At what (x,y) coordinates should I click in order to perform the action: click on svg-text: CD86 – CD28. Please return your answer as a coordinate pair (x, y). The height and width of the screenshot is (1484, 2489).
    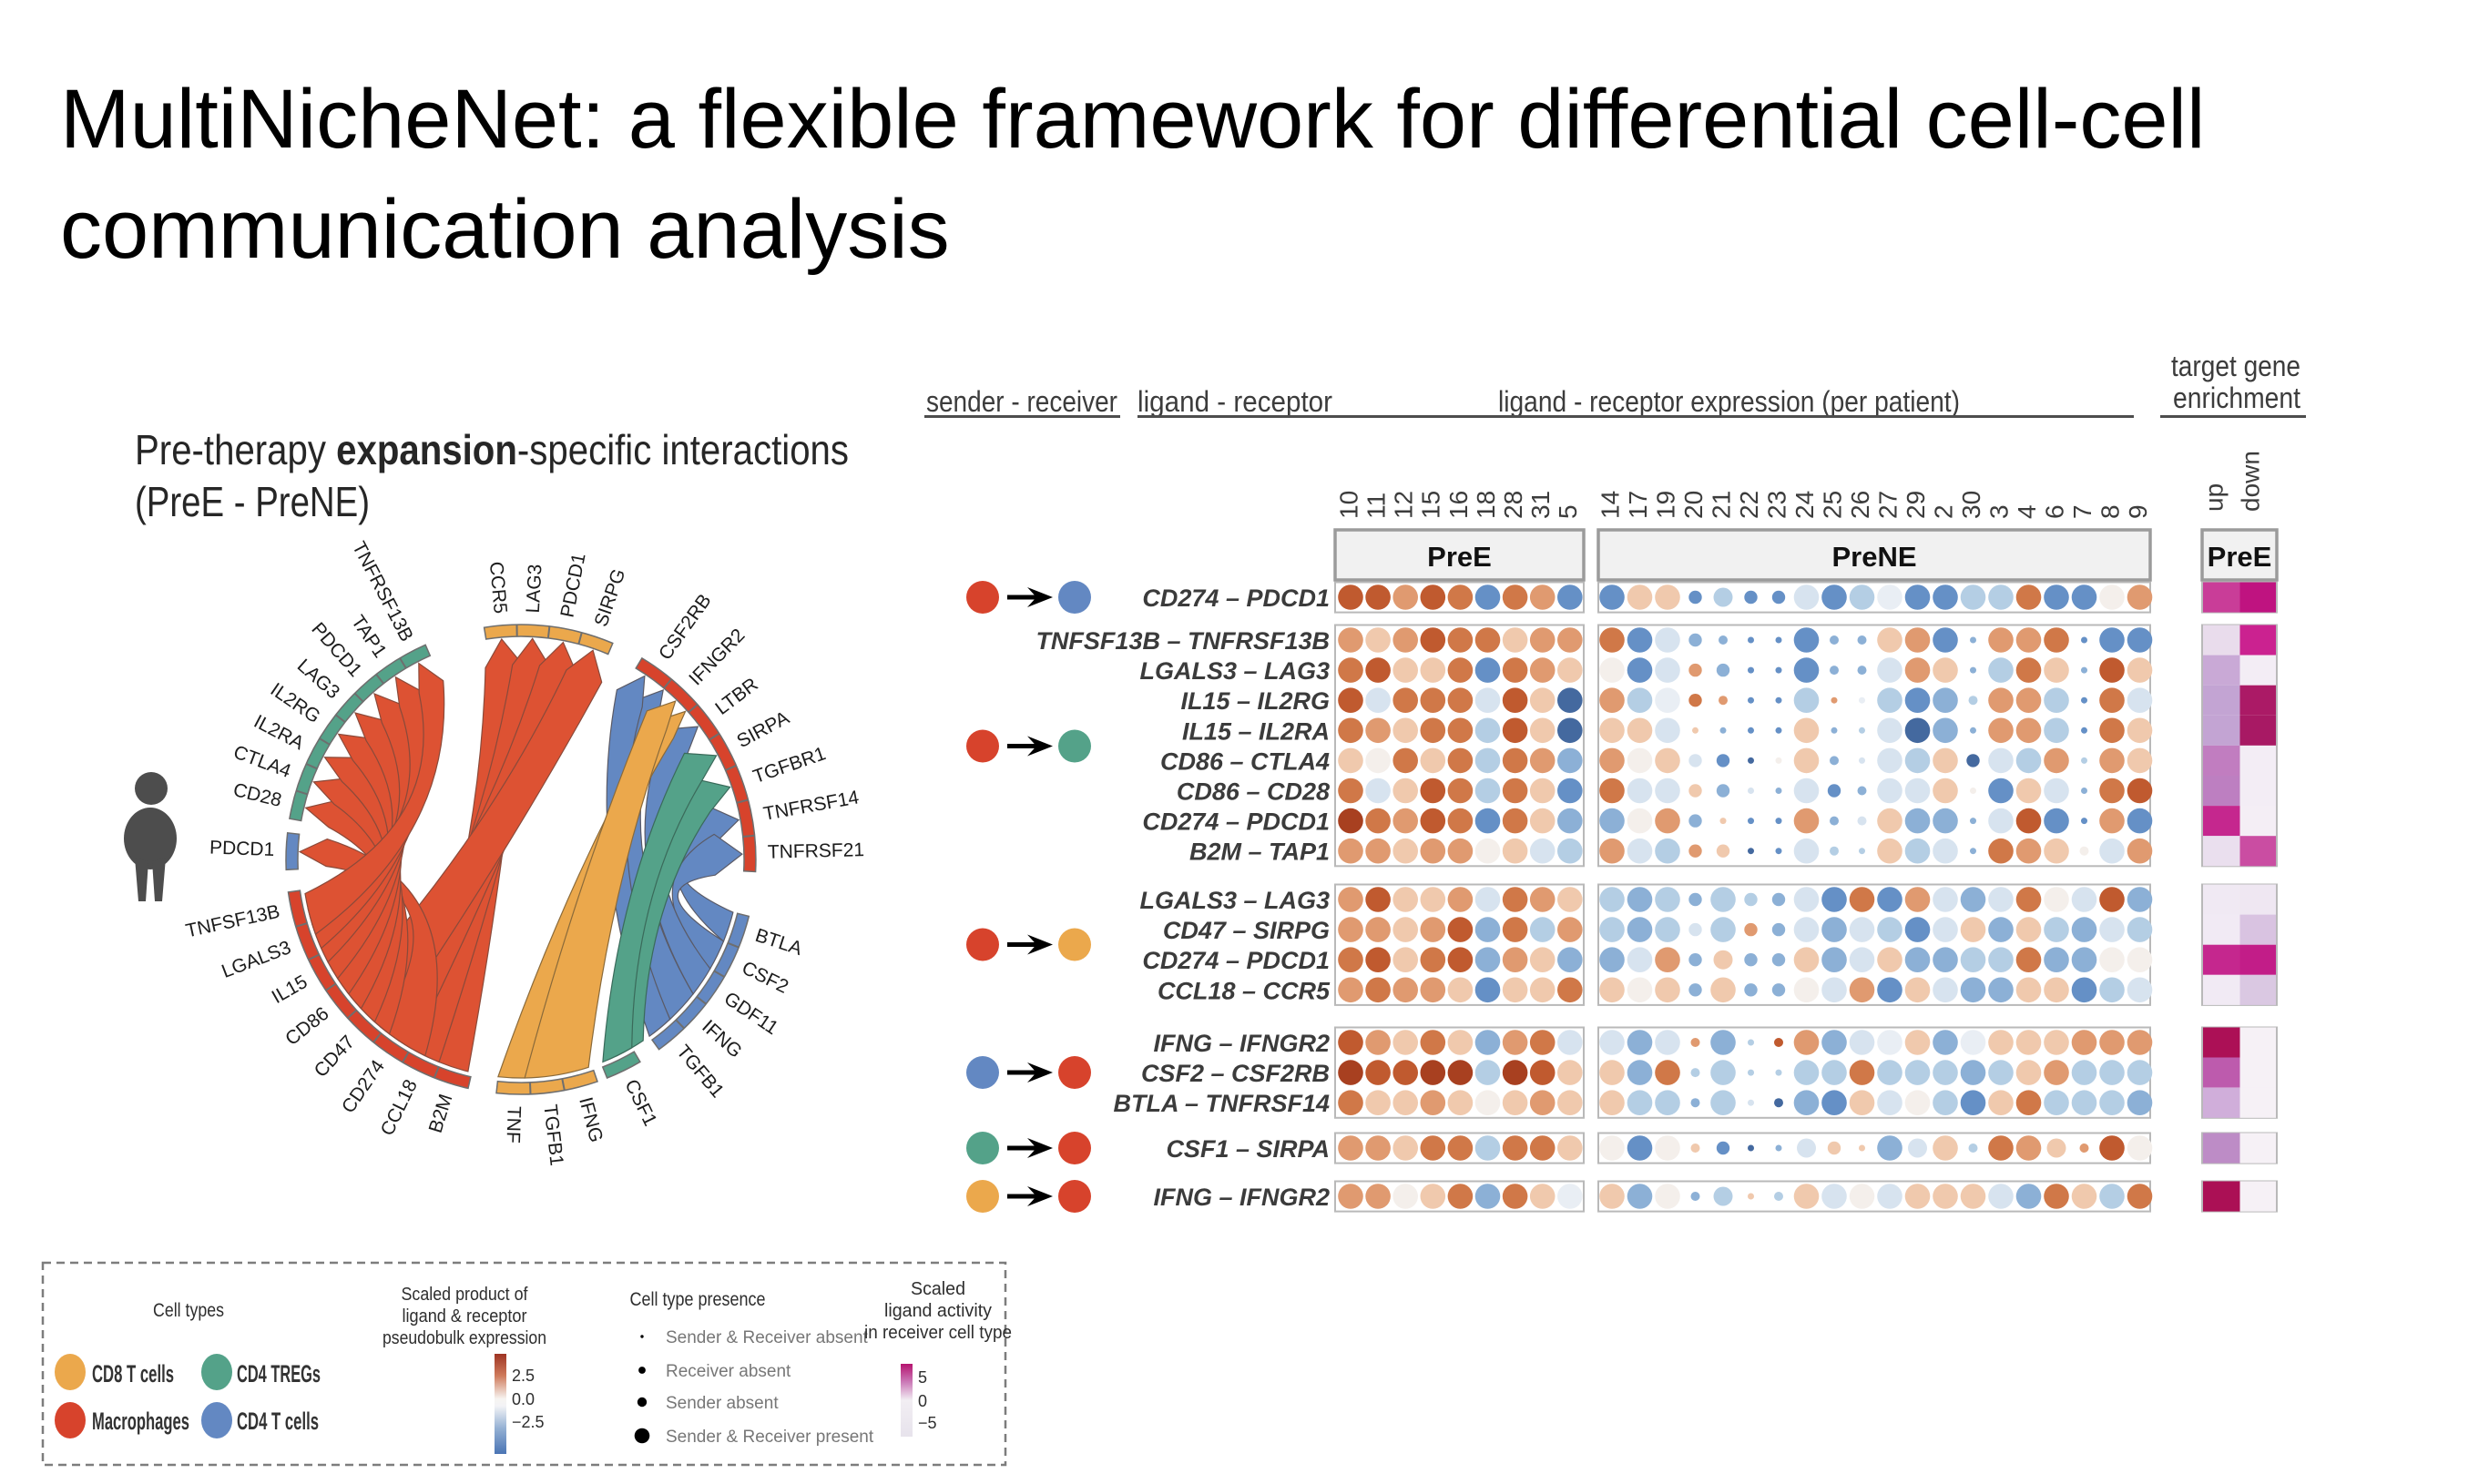
    Looking at the image, I should click on (1253, 792).